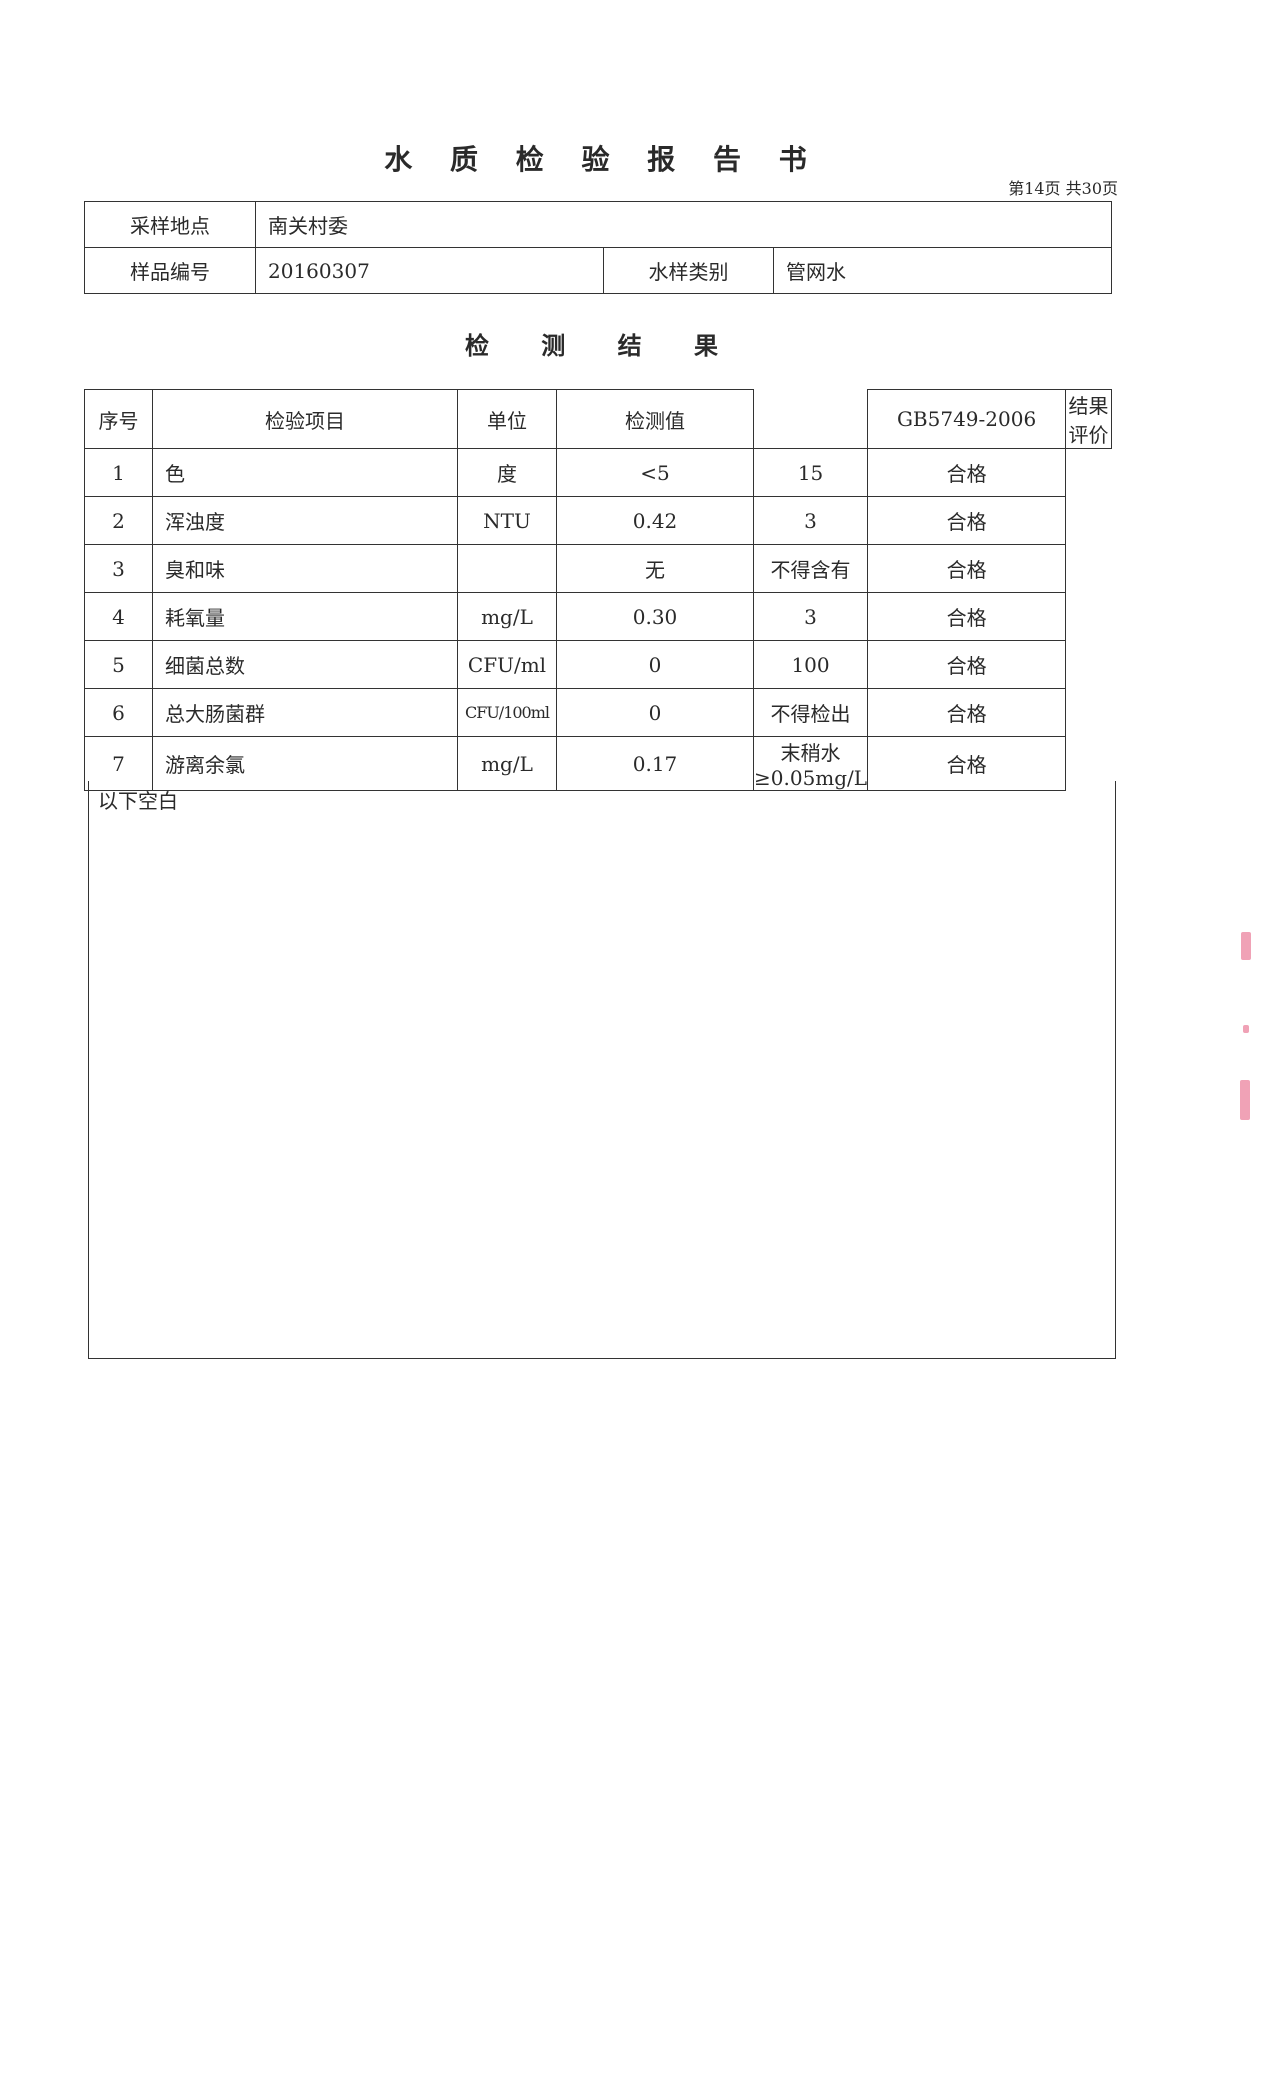 The height and width of the screenshot is (2100, 1275). Describe the element at coordinates (688, 270) in the screenshot. I see `water-type-label: 水样类别` at that location.